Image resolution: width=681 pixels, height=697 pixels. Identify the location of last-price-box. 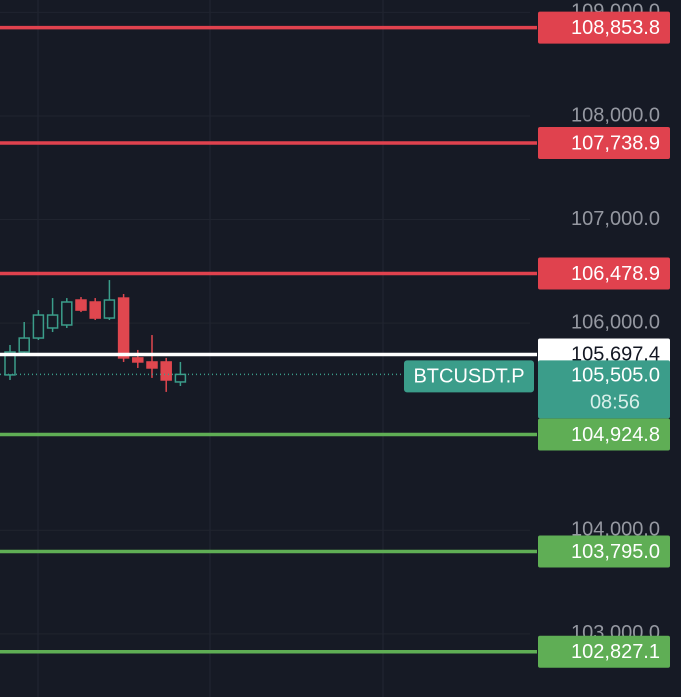
(604, 389).